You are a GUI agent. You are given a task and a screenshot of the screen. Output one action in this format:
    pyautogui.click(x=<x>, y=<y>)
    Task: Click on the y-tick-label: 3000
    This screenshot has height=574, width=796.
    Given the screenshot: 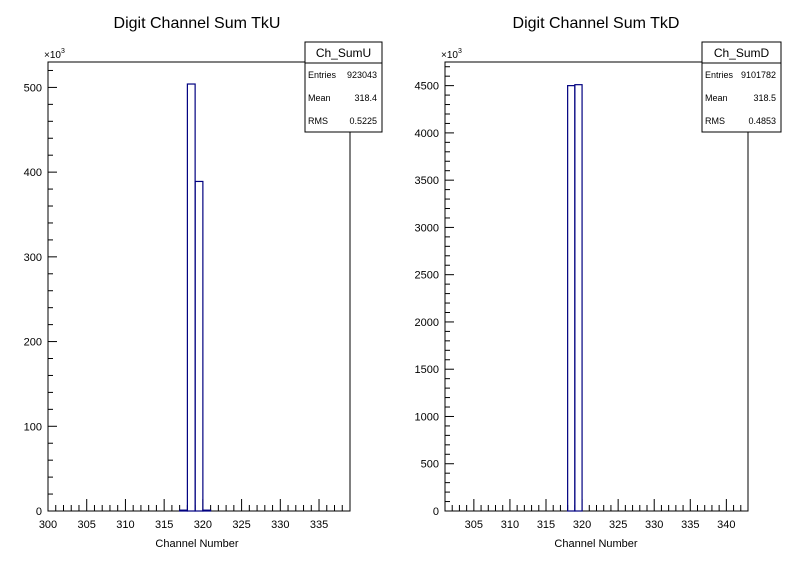 What is the action you would take?
    pyautogui.click(x=427, y=228)
    